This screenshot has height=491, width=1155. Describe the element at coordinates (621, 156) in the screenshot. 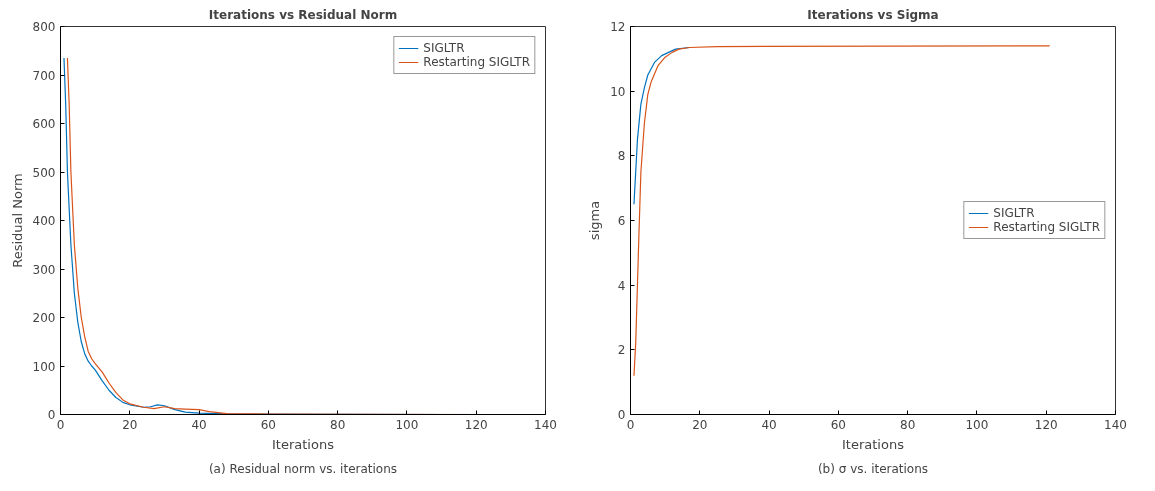

I see `y-tick-label: 8` at that location.